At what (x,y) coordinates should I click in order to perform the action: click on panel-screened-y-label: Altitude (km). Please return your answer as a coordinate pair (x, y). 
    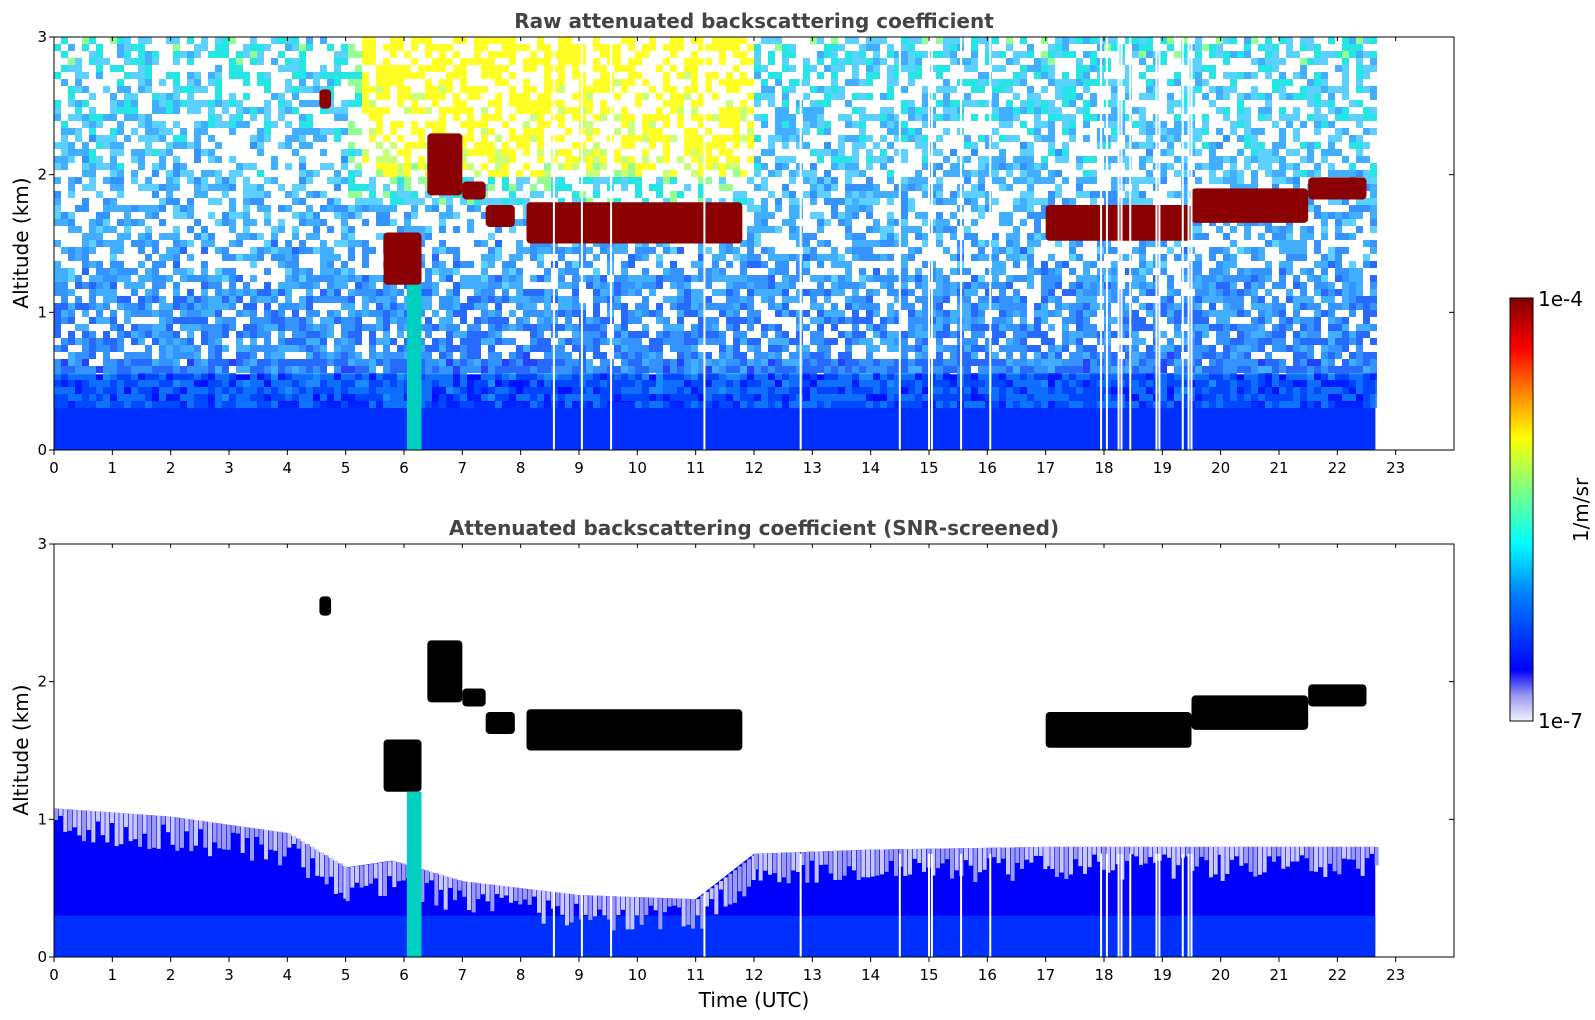
    Looking at the image, I should click on (21, 749).